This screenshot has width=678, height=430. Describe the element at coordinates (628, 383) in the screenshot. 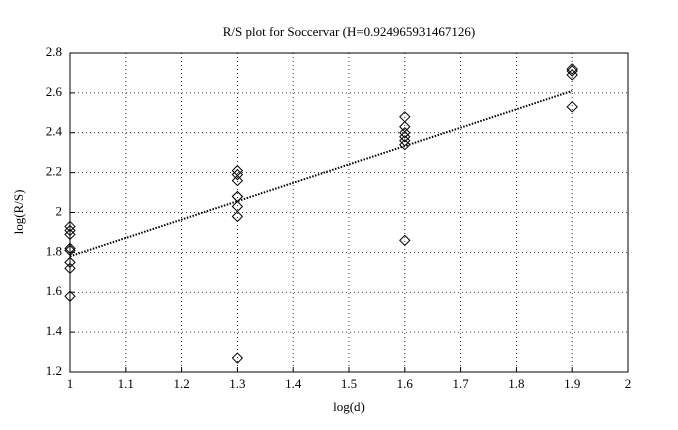

I see `x-tick-label: 2` at that location.